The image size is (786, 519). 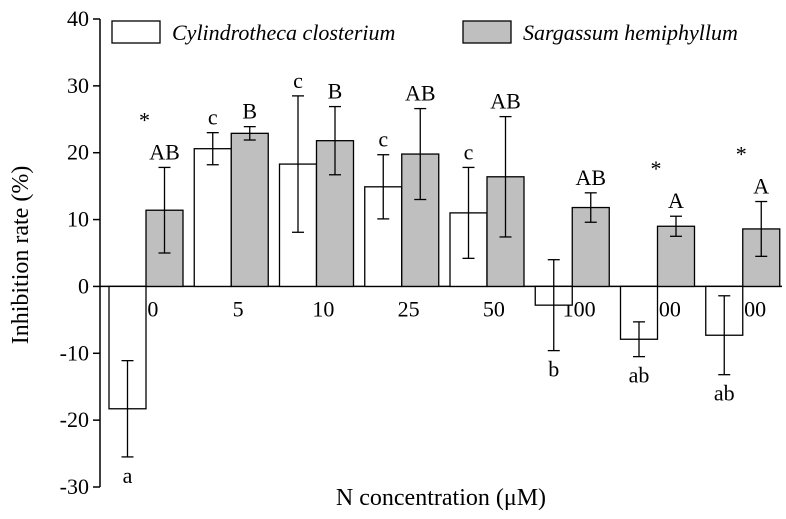 I want to click on significance-letter-cylindrotheca: a, so click(x=128, y=475).